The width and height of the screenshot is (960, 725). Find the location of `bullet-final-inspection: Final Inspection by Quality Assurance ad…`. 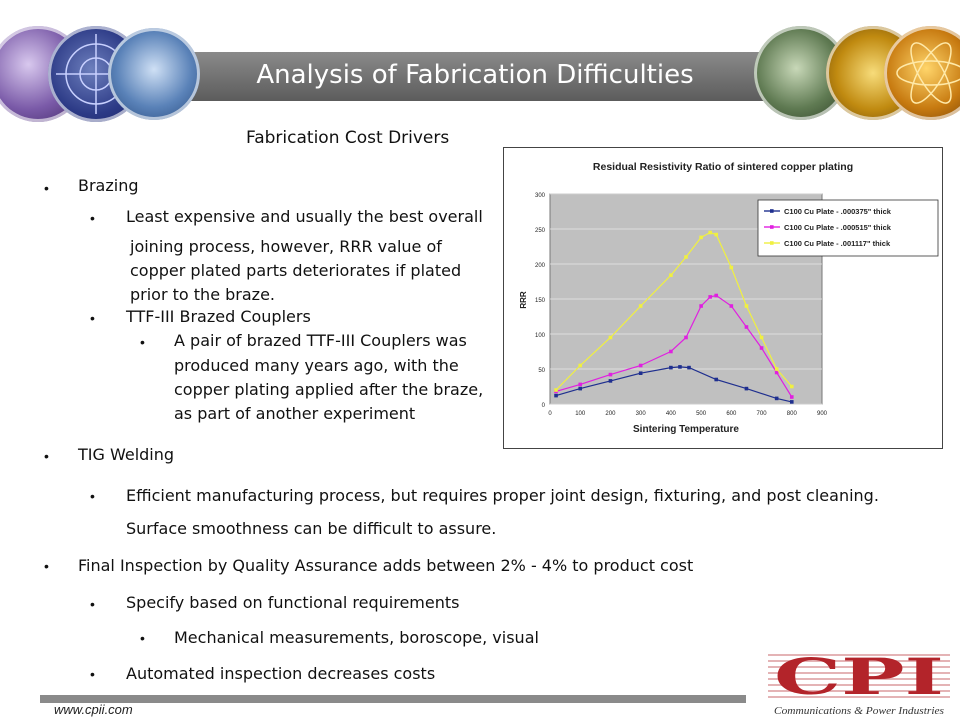

bullet-final-inspection: Final Inspection by Quality Assurance ad… is located at coordinates (386, 565).